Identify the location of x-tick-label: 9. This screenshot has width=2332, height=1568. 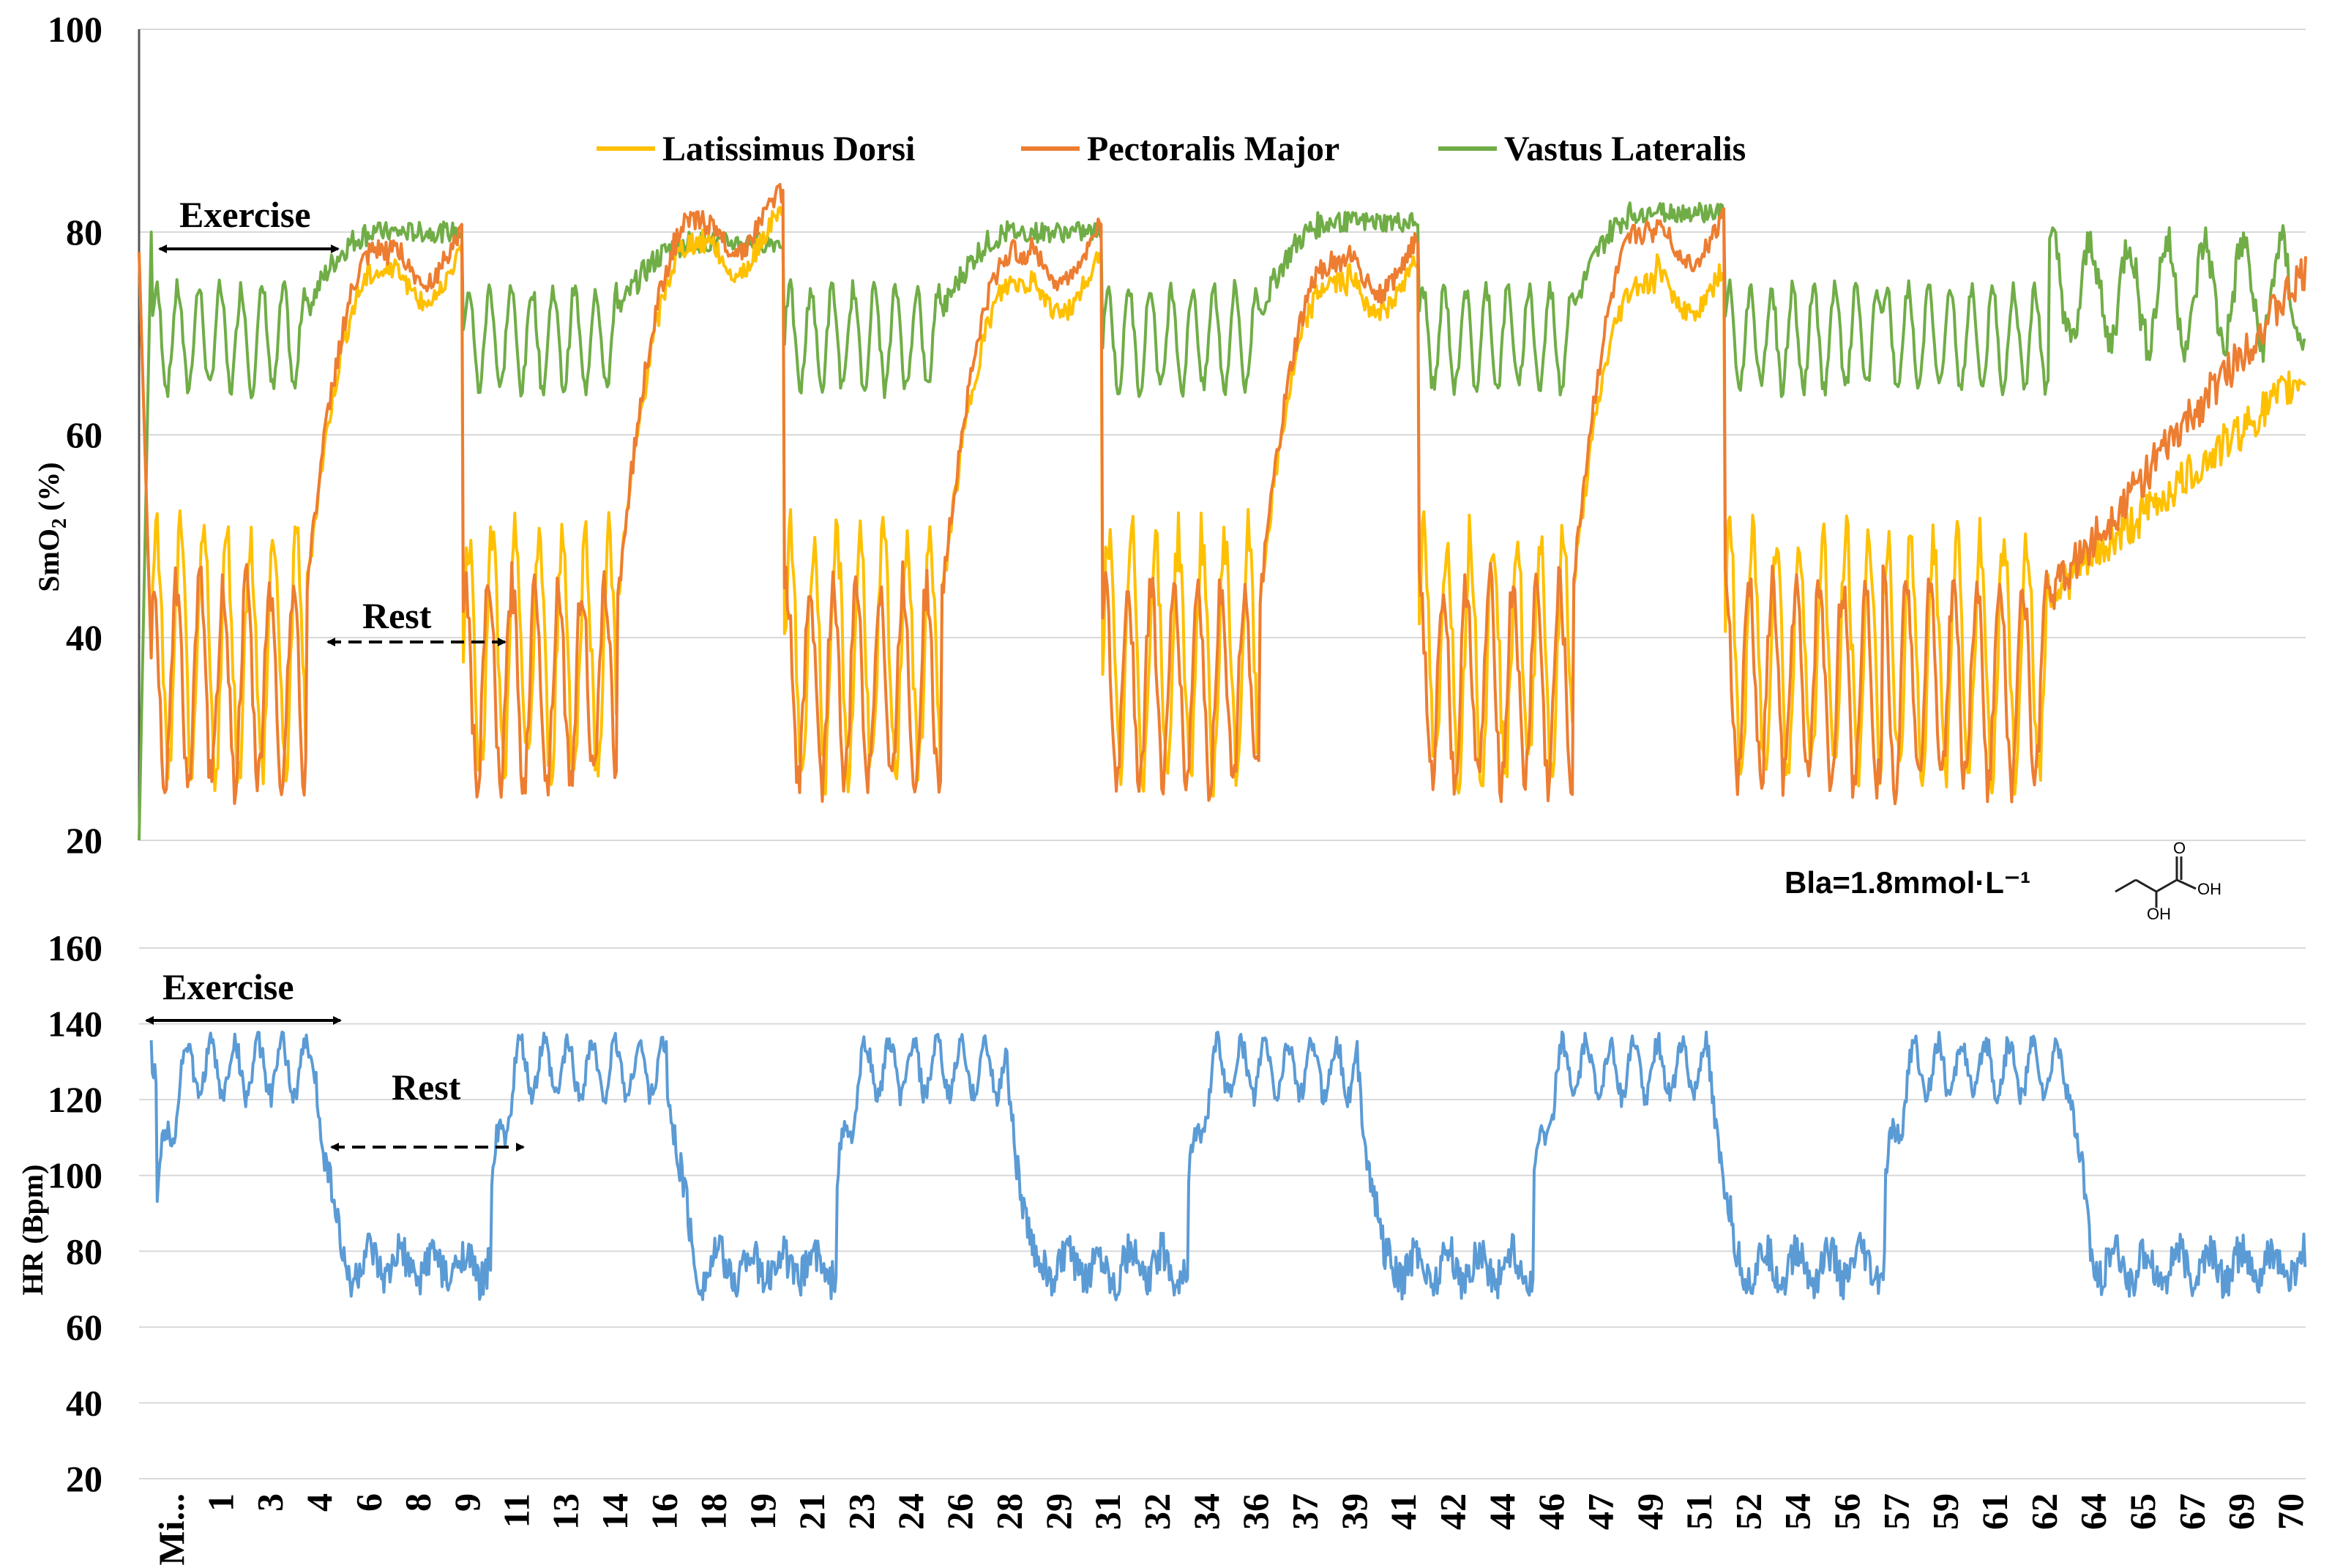
(467, 1502).